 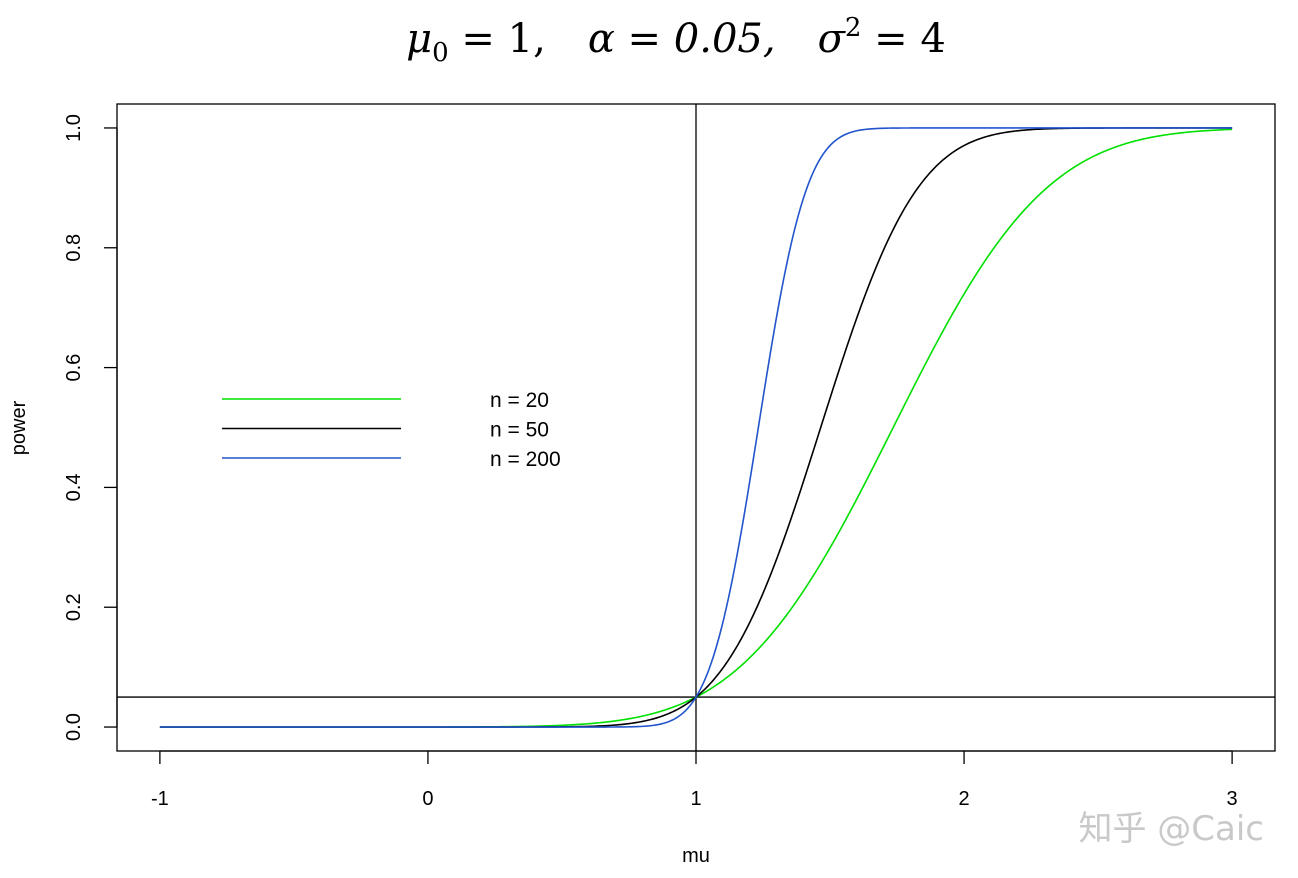 I want to click on y-tick-label: 0.2, so click(x=74, y=607).